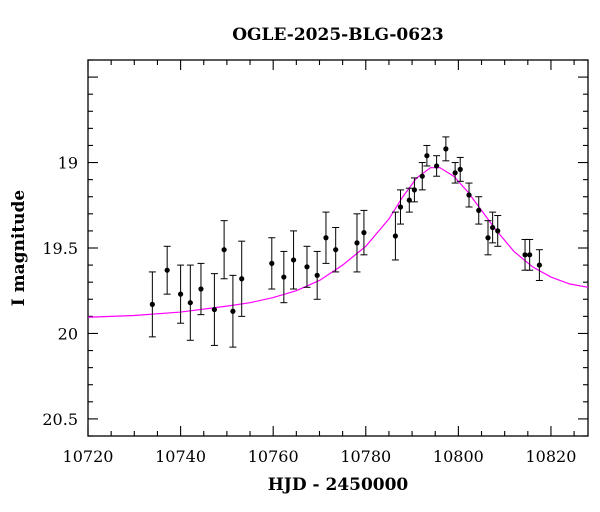 This screenshot has height=512, width=600. What do you see at coordinates (19, 248) in the screenshot?
I see `y-axis-label: I magnitude` at bounding box center [19, 248].